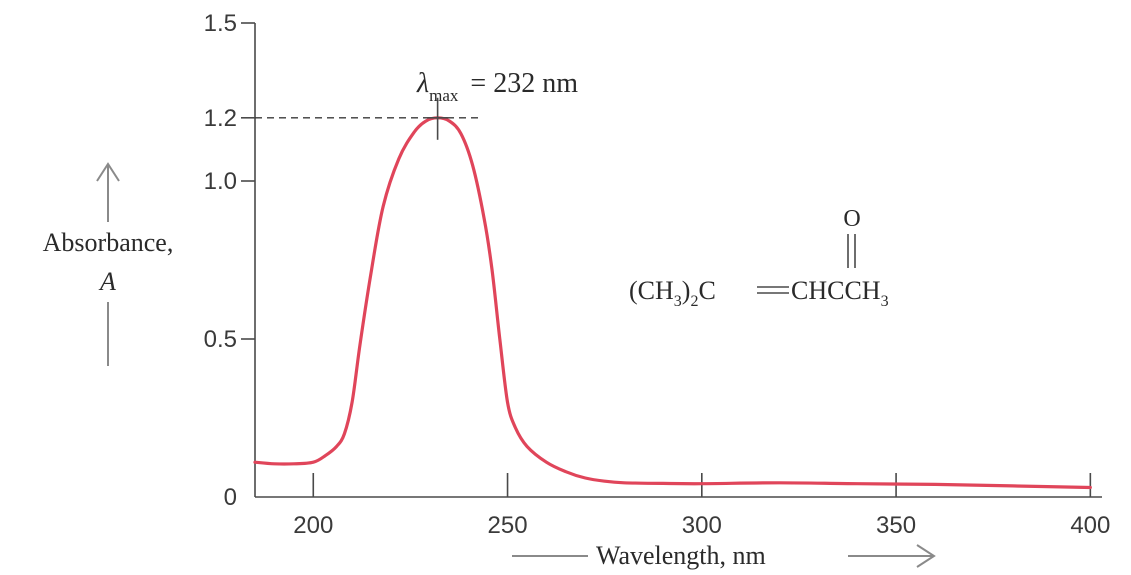 This screenshot has height=575, width=1131. I want to click on lambda-value: = 232 nm, so click(524, 83).